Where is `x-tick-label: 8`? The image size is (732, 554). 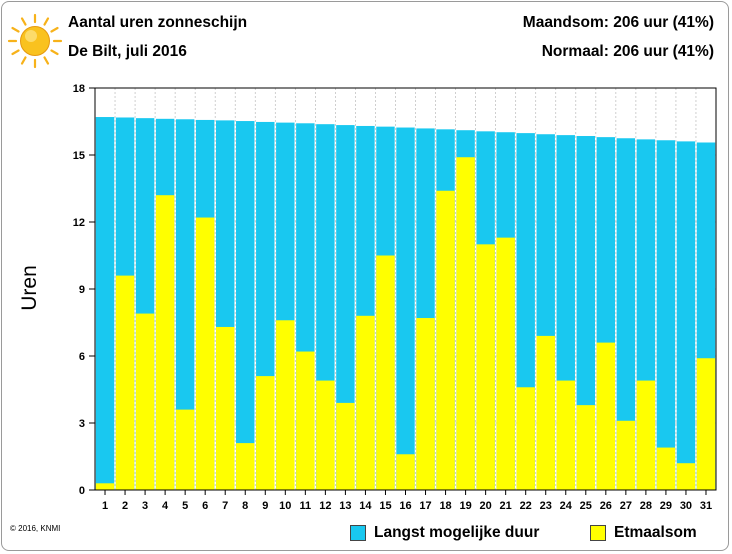 x-tick-label: 8 is located at coordinates (245, 506).